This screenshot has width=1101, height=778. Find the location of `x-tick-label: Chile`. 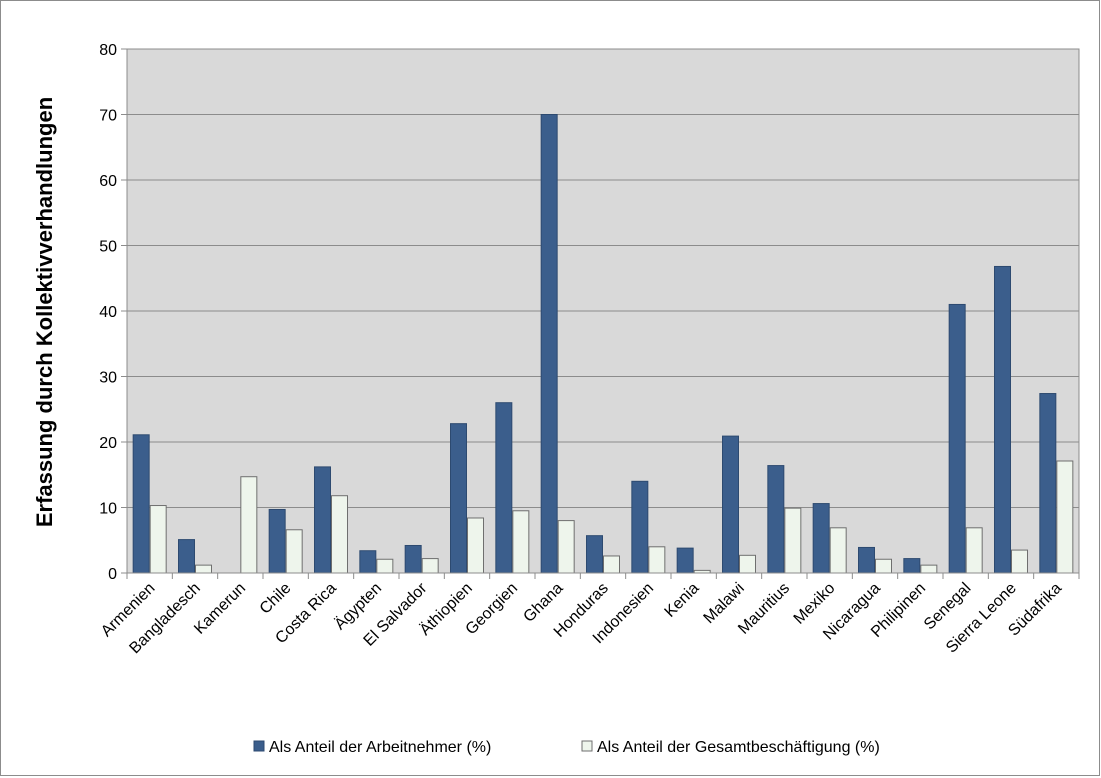

x-tick-label: Chile is located at coordinates (276, 599).